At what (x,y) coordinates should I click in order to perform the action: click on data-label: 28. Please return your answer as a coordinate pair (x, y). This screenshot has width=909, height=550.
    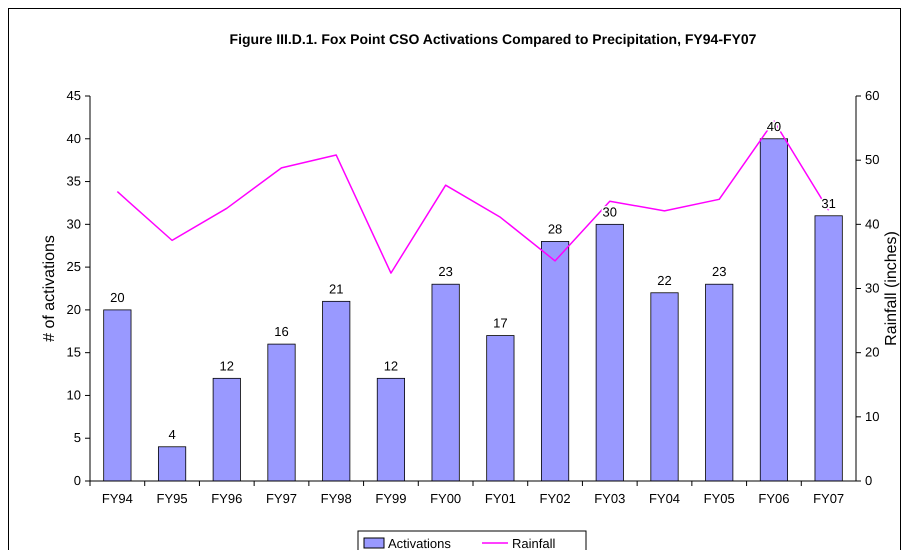
    Looking at the image, I should click on (555, 228).